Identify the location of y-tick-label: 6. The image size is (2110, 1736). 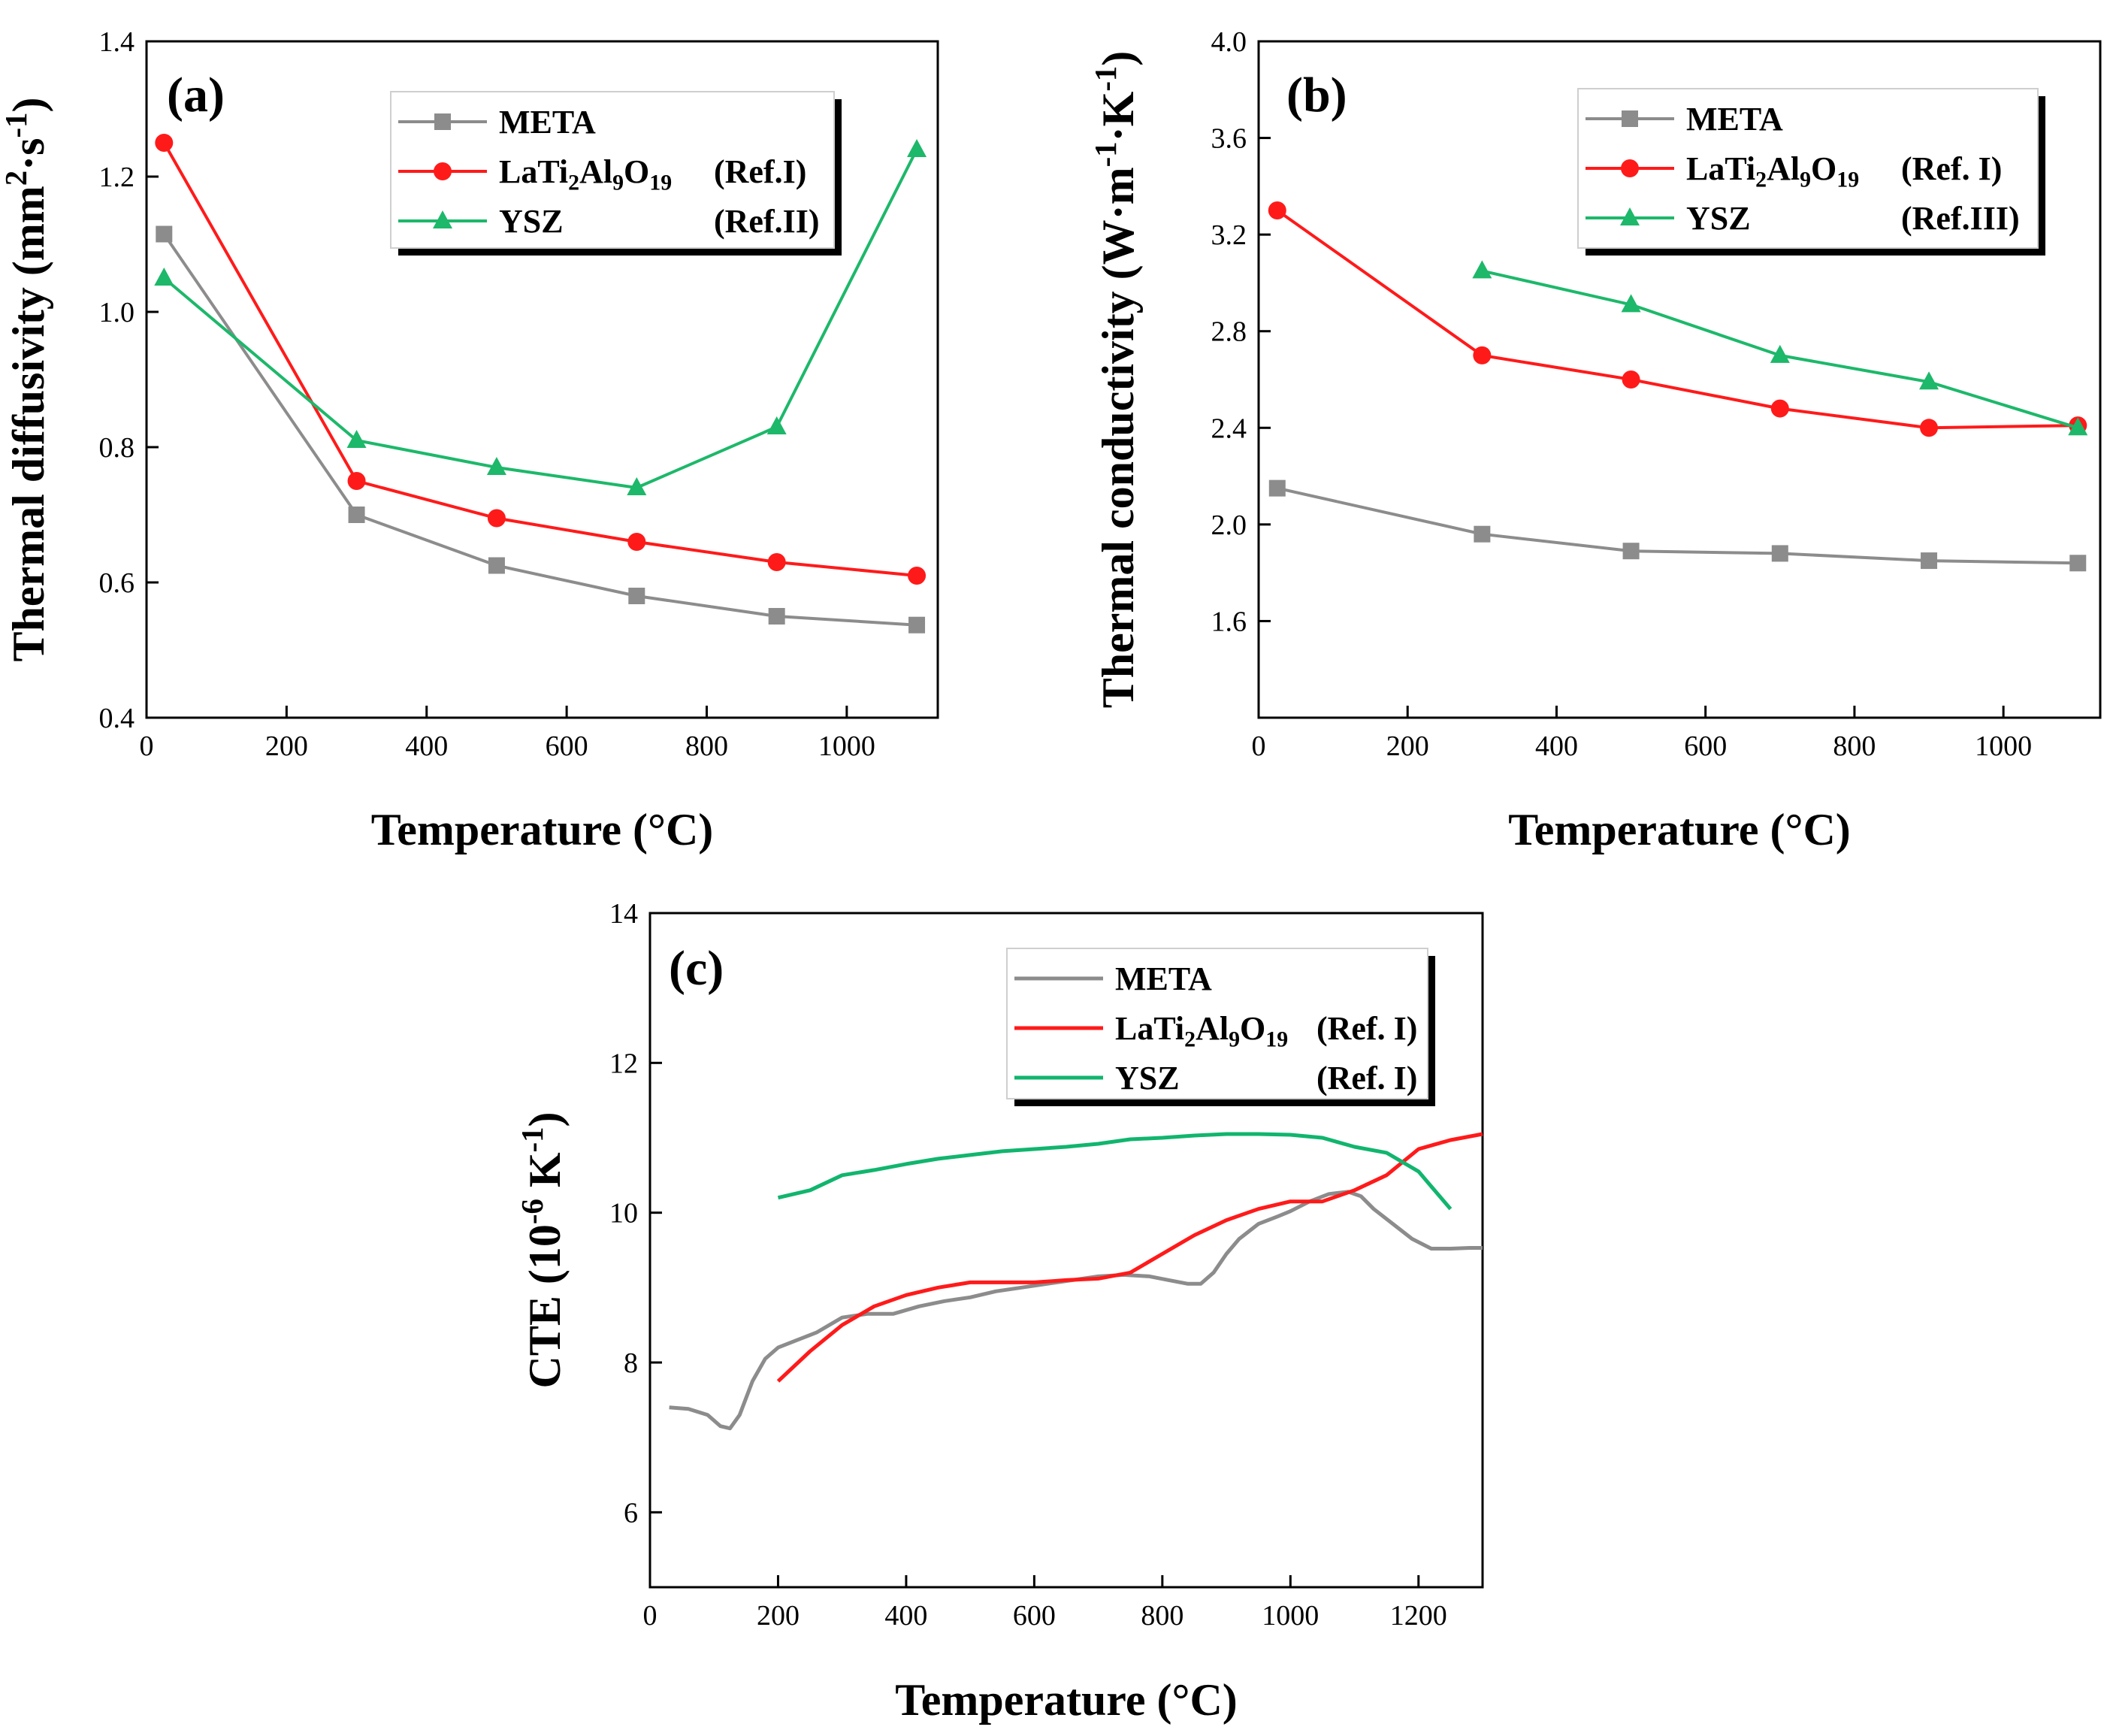
(631, 1513).